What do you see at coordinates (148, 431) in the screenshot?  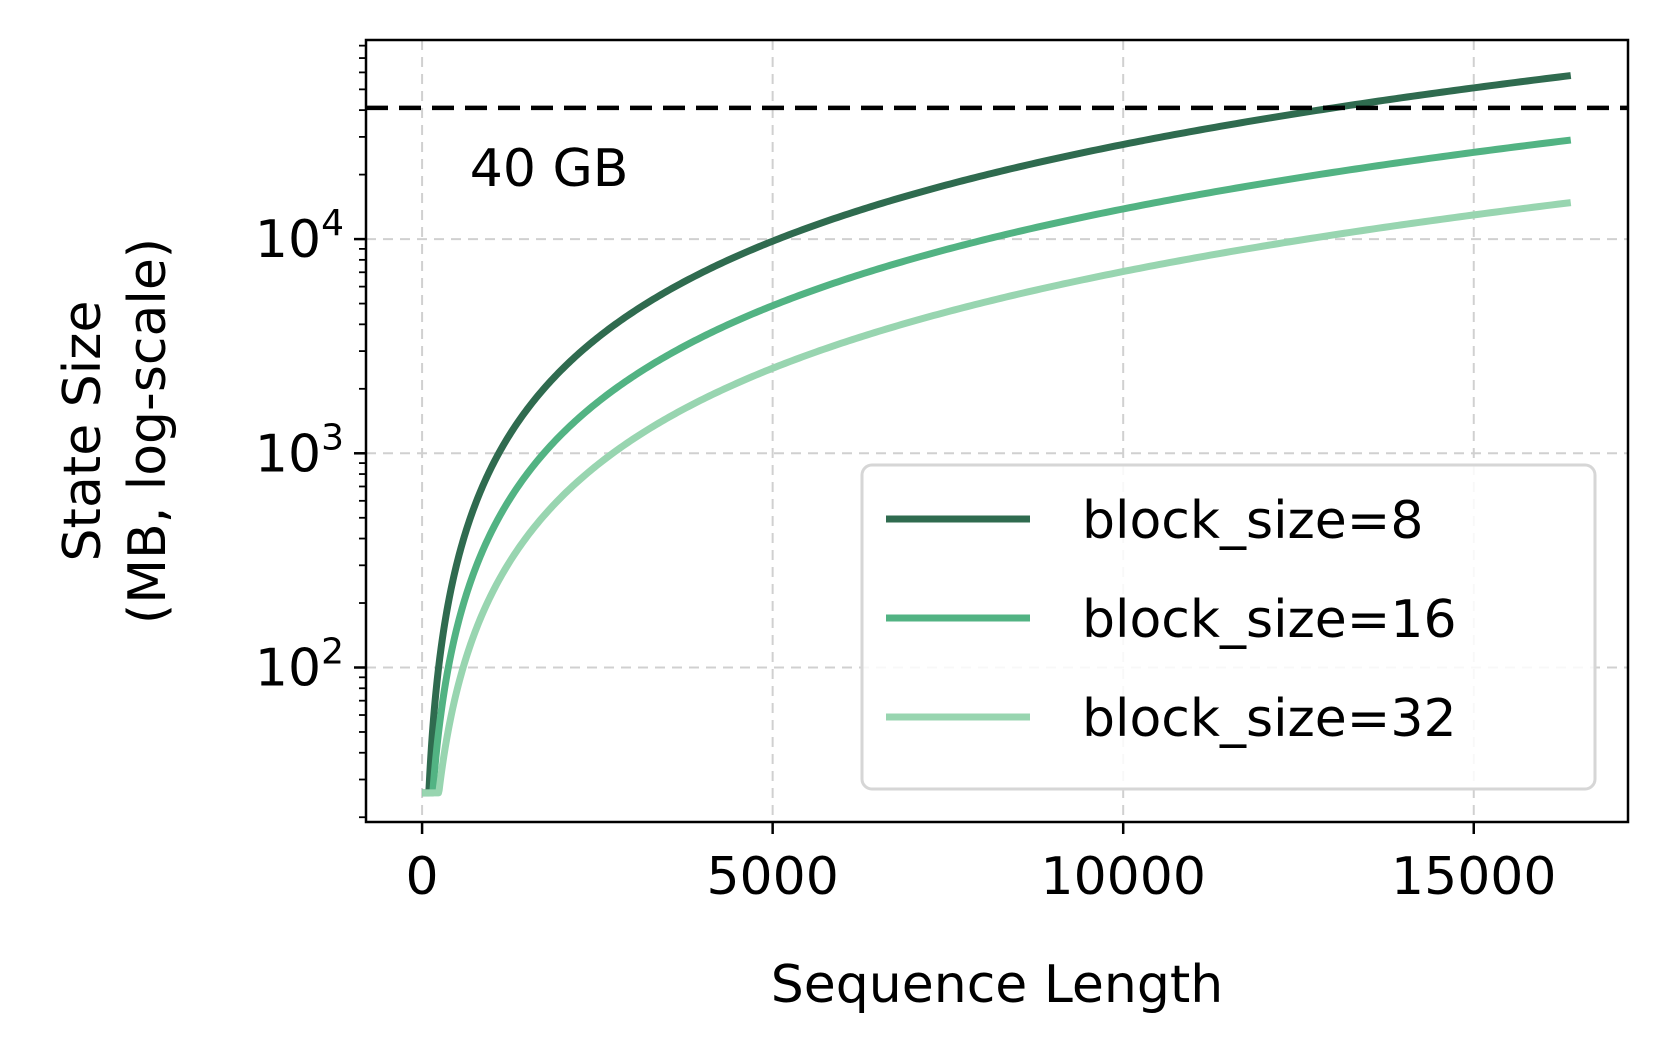 I see `y-axis-label-line2: (MB, log-scale)` at bounding box center [148, 431].